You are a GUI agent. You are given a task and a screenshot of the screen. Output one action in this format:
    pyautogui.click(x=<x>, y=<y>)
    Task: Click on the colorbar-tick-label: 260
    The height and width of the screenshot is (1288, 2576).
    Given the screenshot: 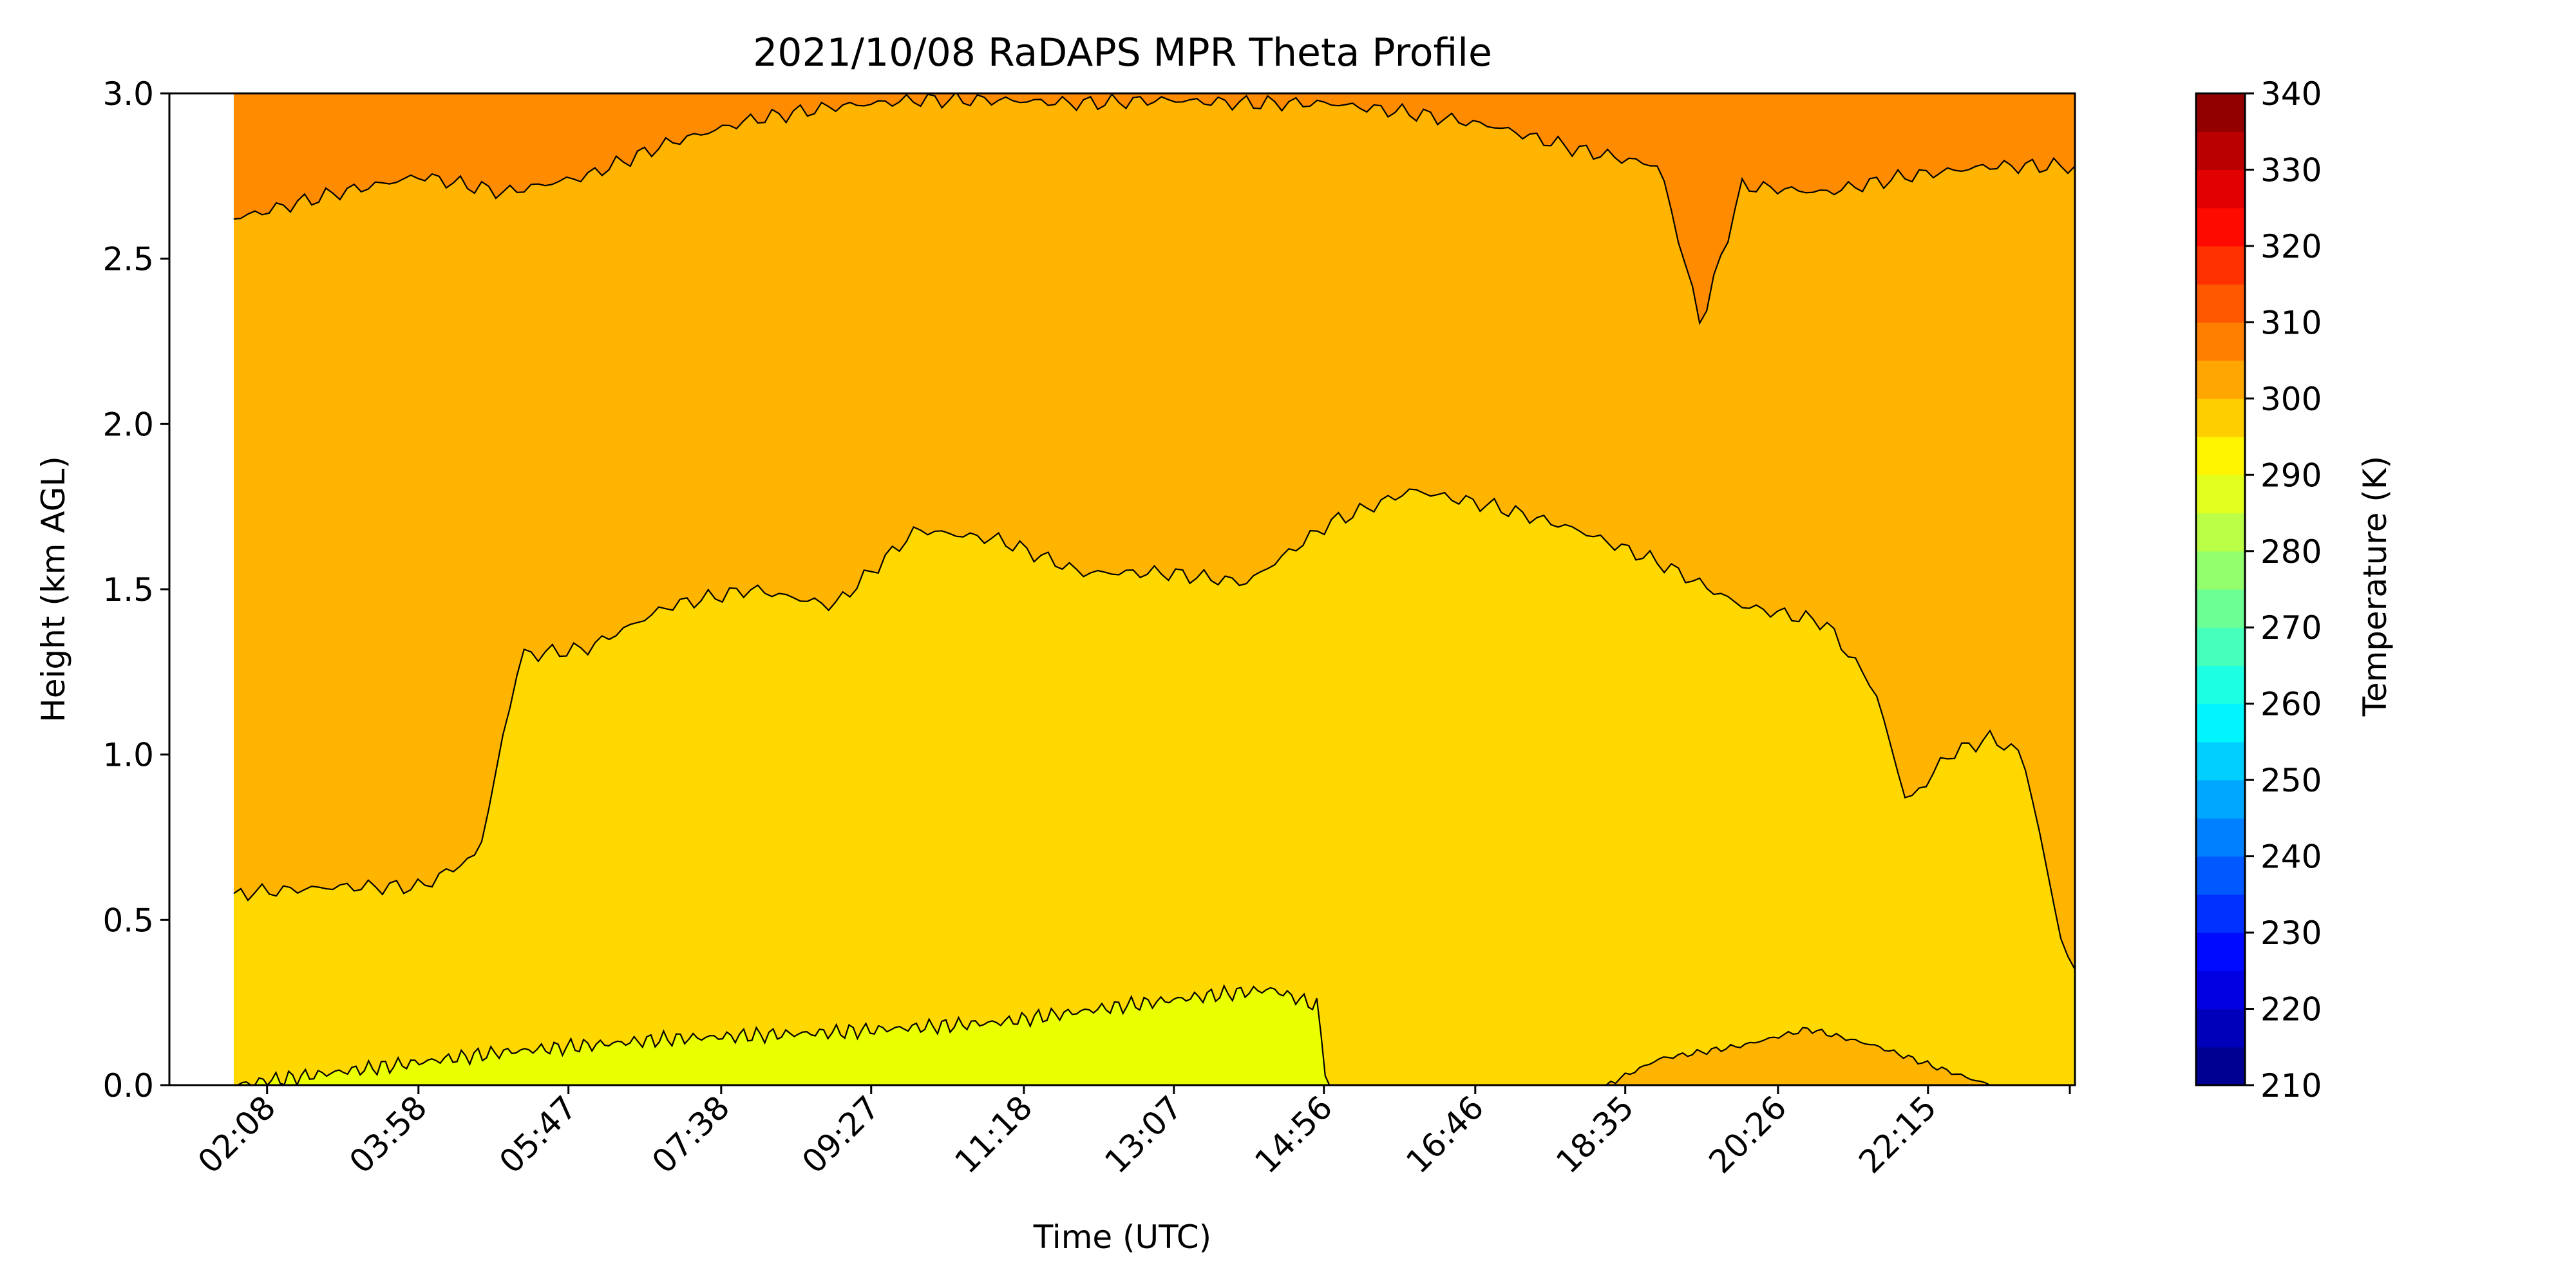 What is the action you would take?
    pyautogui.click(x=2291, y=705)
    